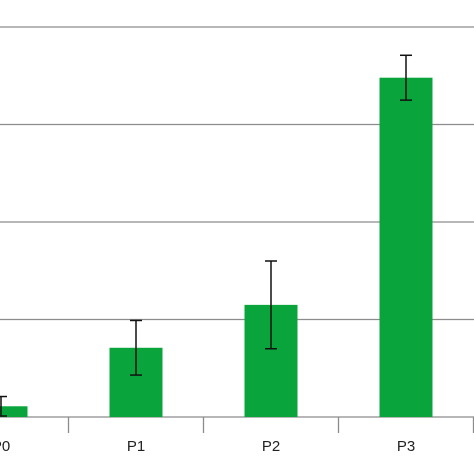 This screenshot has height=474, width=474. Describe the element at coordinates (271, 446) in the screenshot. I see `x-tick-label: P2` at that location.